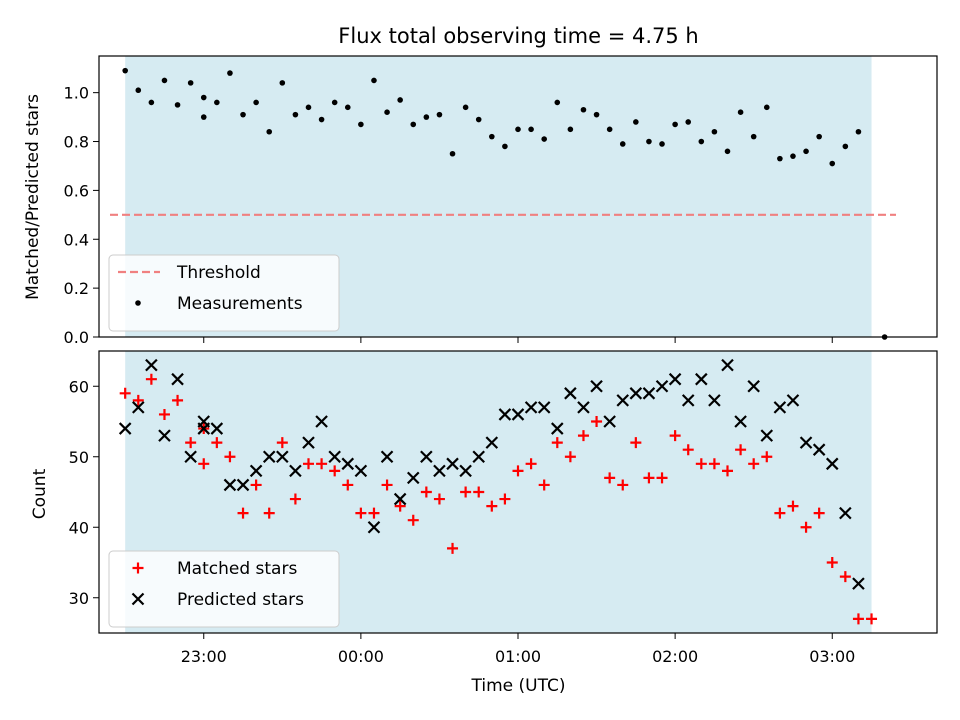 The image size is (960, 720). I want to click on top-y-tick-label: 1.0, so click(76, 93).